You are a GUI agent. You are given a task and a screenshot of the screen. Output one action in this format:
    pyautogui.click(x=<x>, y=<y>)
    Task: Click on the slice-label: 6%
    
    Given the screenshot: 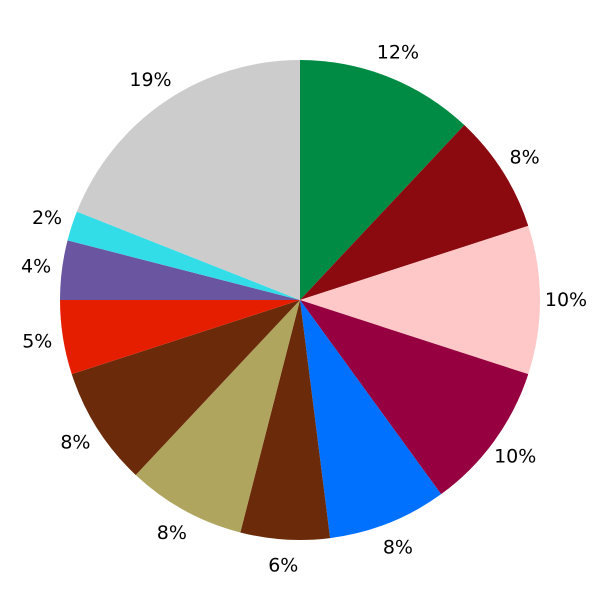 What is the action you would take?
    pyautogui.click(x=283, y=565)
    